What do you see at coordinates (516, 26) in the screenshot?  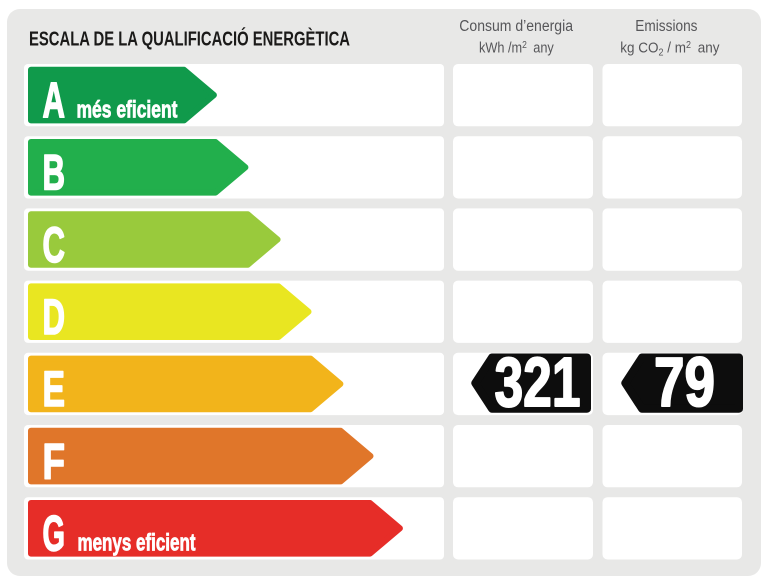 I see `svg-text: Consum d’energia` at bounding box center [516, 26].